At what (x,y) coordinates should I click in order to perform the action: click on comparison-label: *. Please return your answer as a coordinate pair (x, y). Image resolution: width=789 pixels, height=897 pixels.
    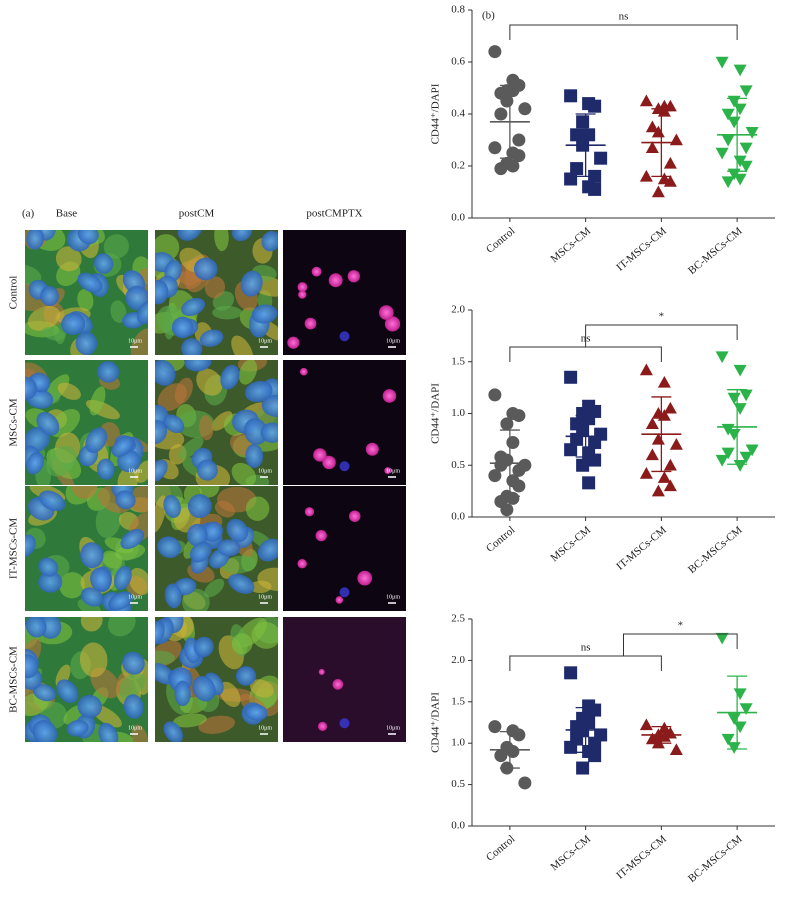
    Looking at the image, I should click on (681, 626).